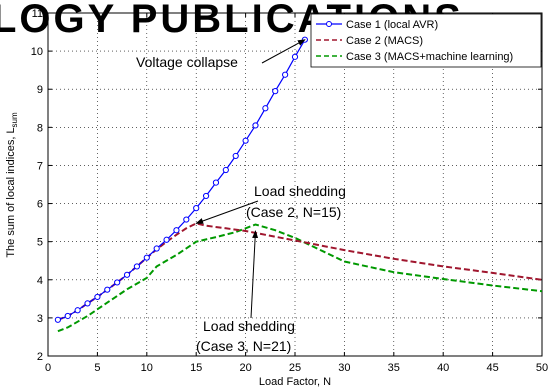  What do you see at coordinates (187, 62) in the screenshot?
I see `annotation-voltage-collapse: Voltage collapse` at bounding box center [187, 62].